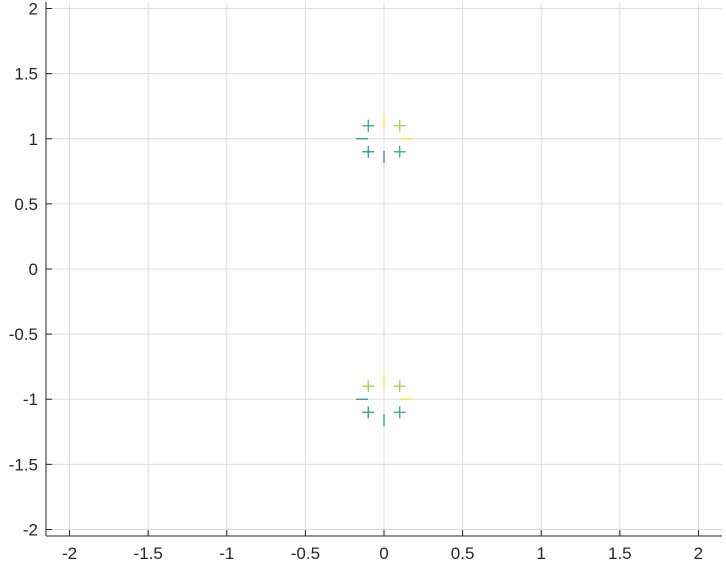 Image resolution: width=726 pixels, height=574 pixels. I want to click on y-tick-label: 0.5, so click(26, 204).